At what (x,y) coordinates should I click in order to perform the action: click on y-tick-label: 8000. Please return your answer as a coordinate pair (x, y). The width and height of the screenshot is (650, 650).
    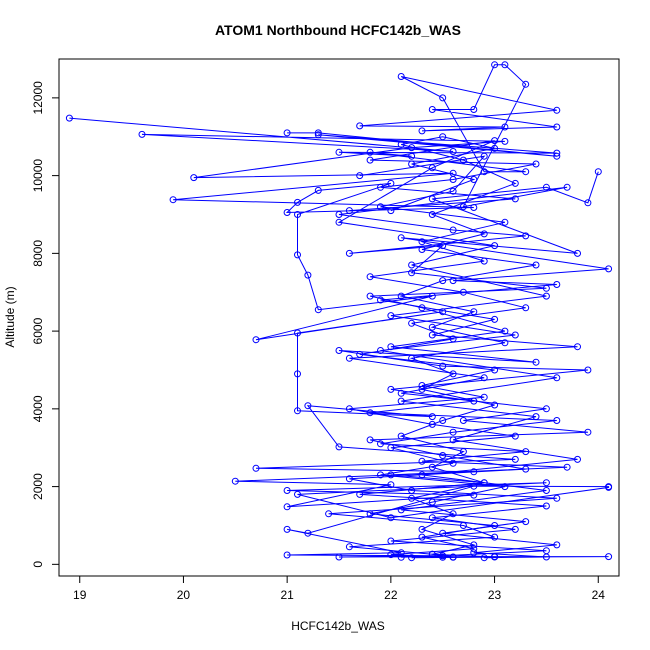
    Looking at the image, I should click on (38, 253).